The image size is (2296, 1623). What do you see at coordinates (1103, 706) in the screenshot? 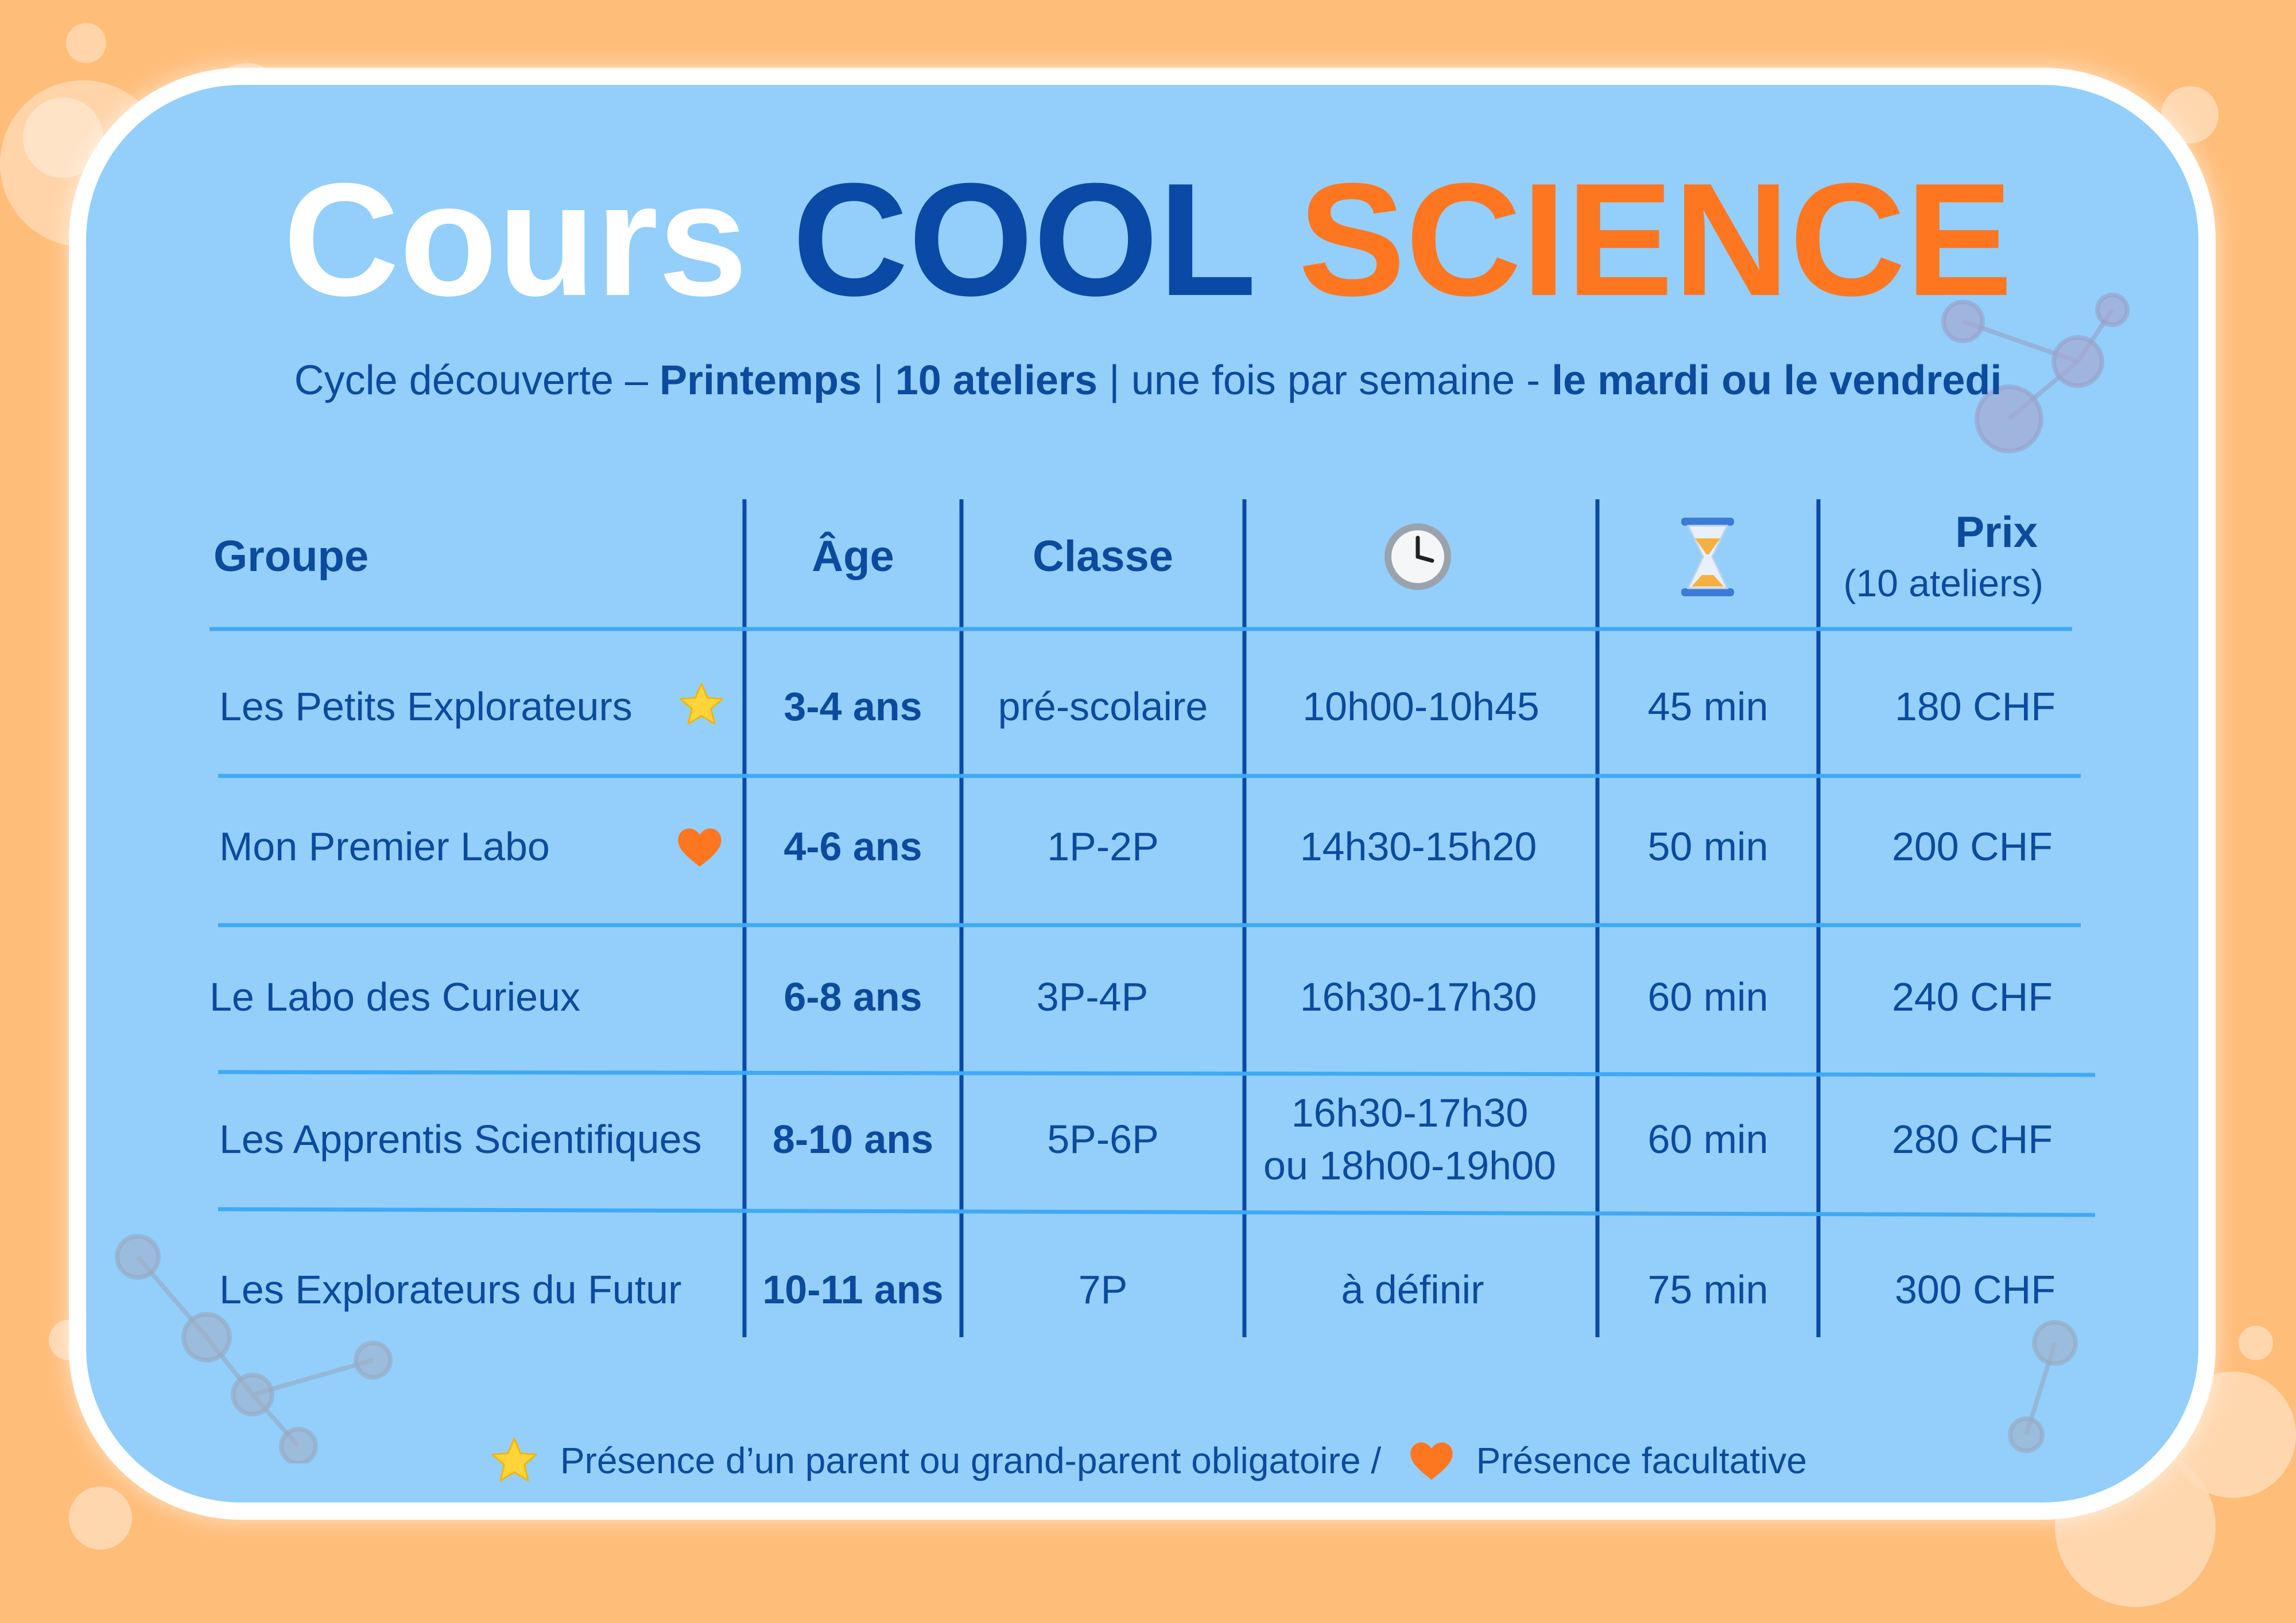
I see `row-class: pré-scolaire` at bounding box center [1103, 706].